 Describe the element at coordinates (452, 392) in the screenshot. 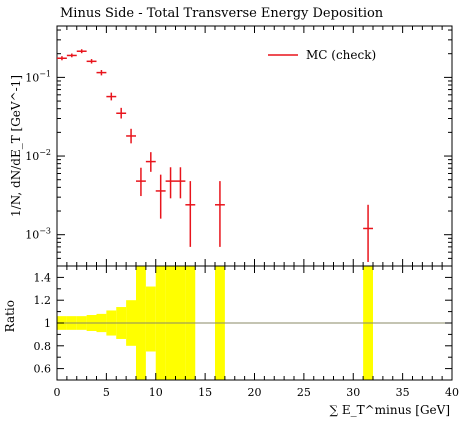

I see `x-tick-label: 40` at that location.